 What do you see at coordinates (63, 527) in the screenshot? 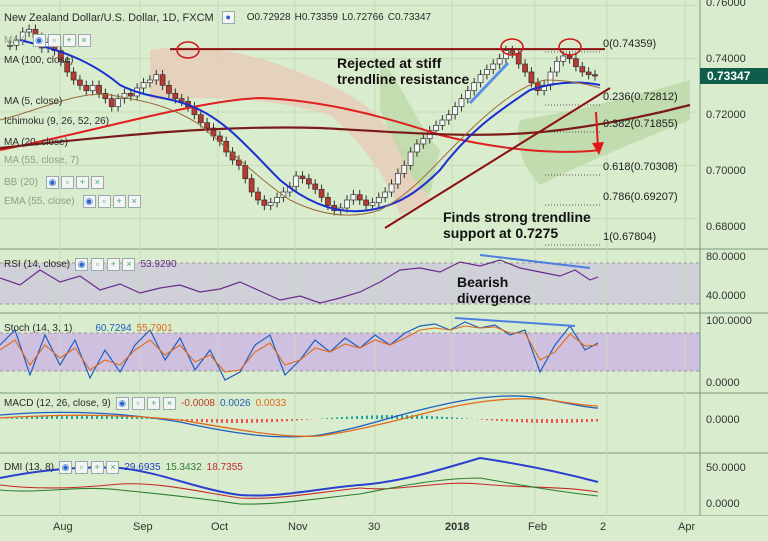
I see `time-axis-label: Aug` at bounding box center [63, 527].